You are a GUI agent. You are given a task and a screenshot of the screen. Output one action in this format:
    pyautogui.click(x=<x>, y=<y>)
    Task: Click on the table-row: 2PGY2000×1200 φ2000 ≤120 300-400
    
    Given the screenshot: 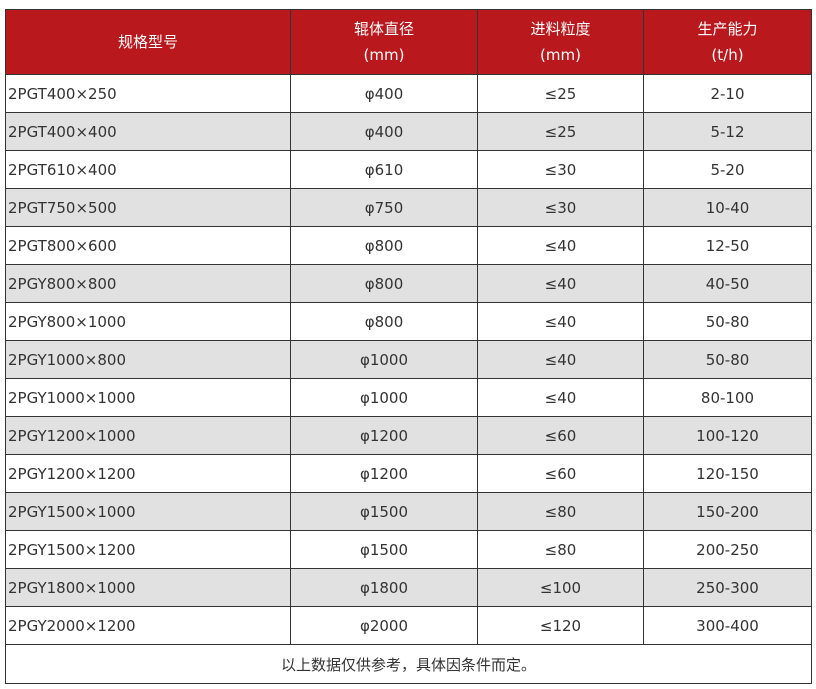 What is the action you would take?
    pyautogui.click(x=408, y=625)
    